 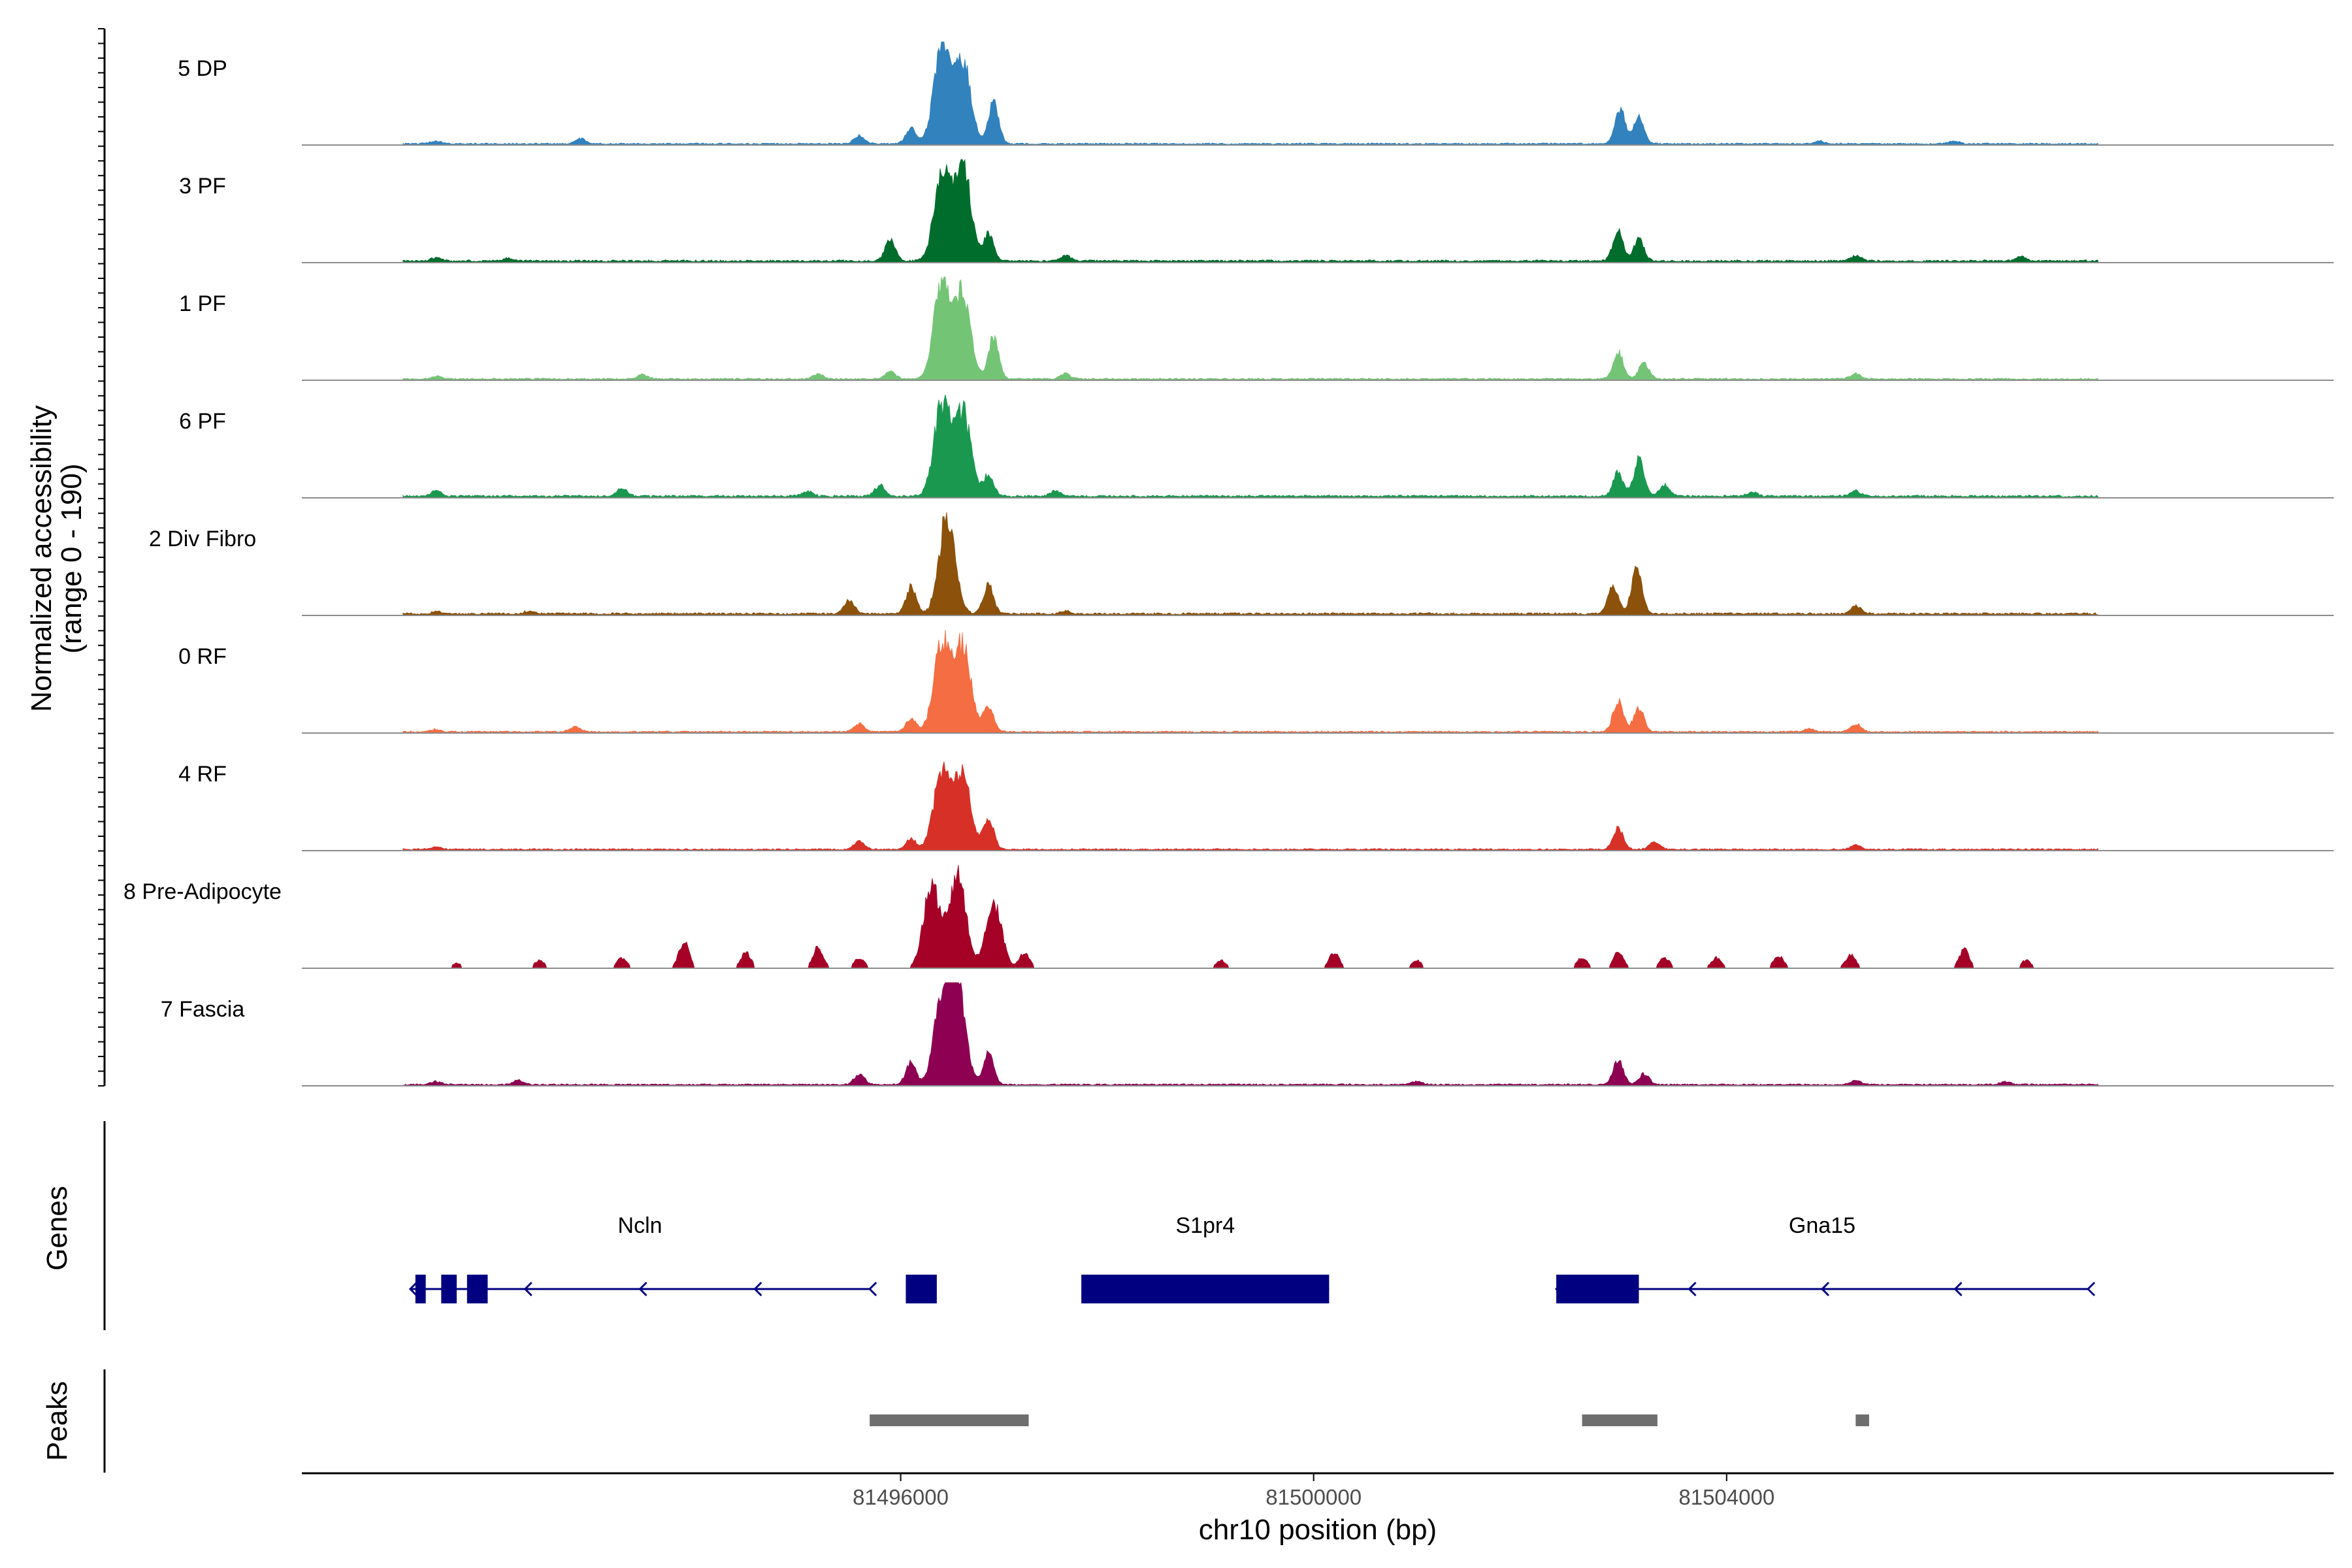 What do you see at coordinates (1205, 1225) in the screenshot?
I see `gene-label: S1pr4` at bounding box center [1205, 1225].